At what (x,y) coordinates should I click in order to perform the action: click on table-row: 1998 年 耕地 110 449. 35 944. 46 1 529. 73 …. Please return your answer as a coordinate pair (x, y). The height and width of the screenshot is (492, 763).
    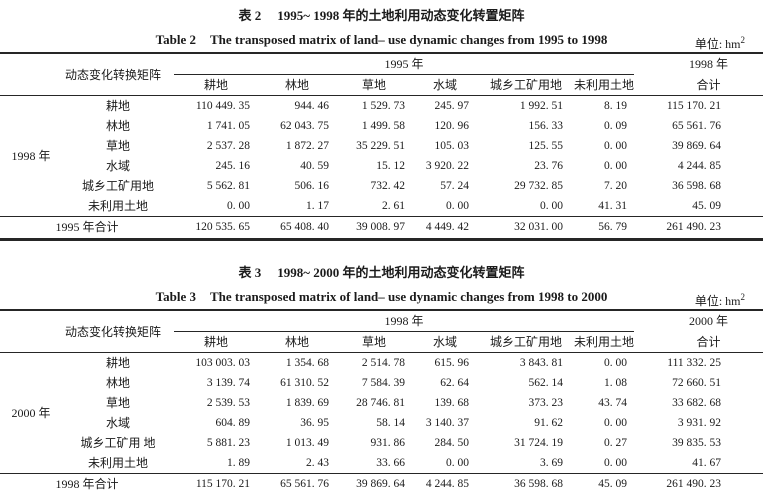
    Looking at the image, I should click on (381, 129).